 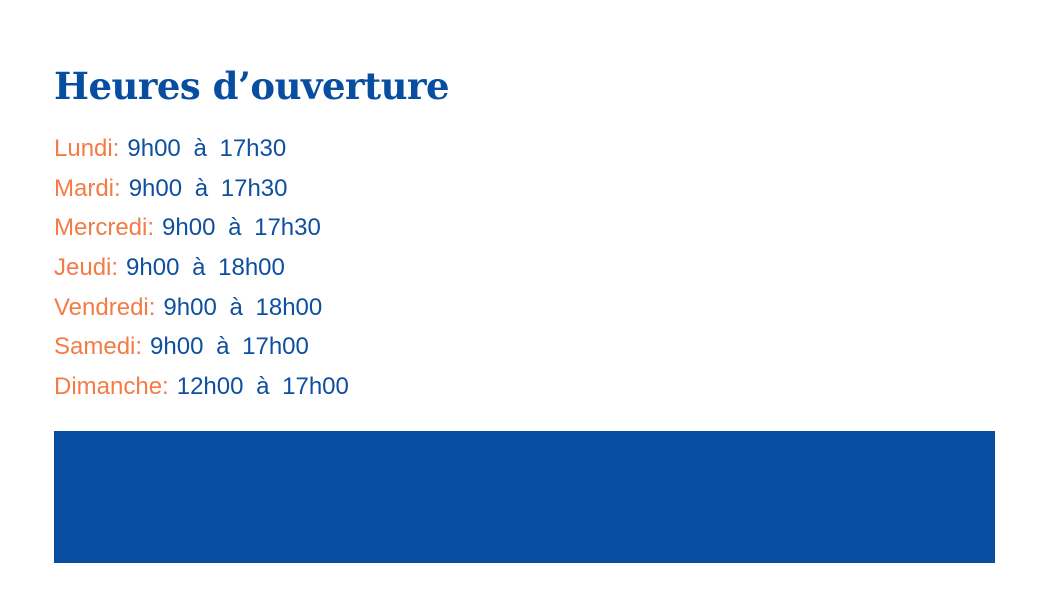 What do you see at coordinates (262, 387) in the screenshot?
I see `time-range: 12h00 à 17h00` at bounding box center [262, 387].